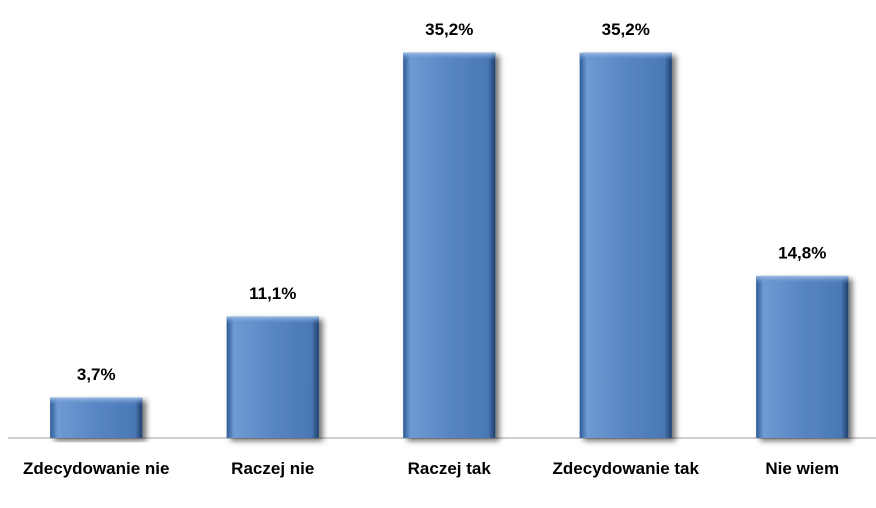  Describe the element at coordinates (802, 252) in the screenshot. I see `value-label: 14,8%` at that location.